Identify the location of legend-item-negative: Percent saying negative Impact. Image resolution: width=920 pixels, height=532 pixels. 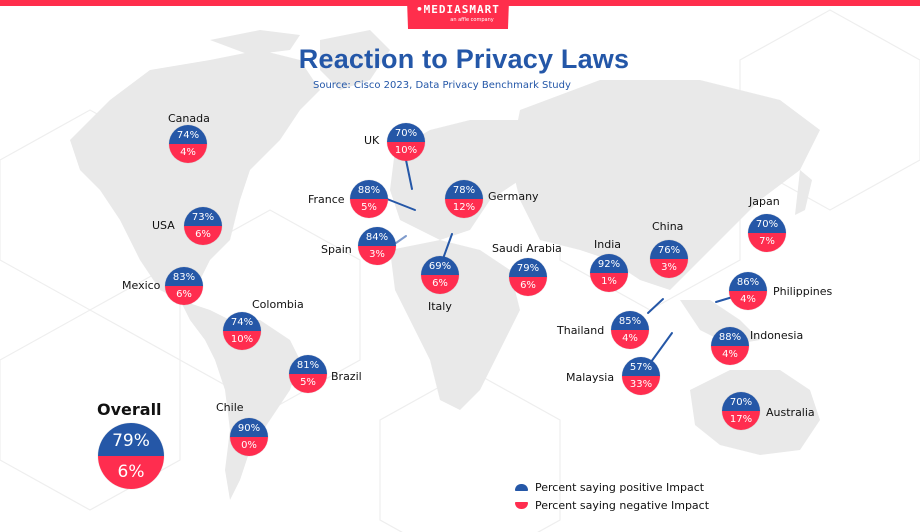
(612, 505).